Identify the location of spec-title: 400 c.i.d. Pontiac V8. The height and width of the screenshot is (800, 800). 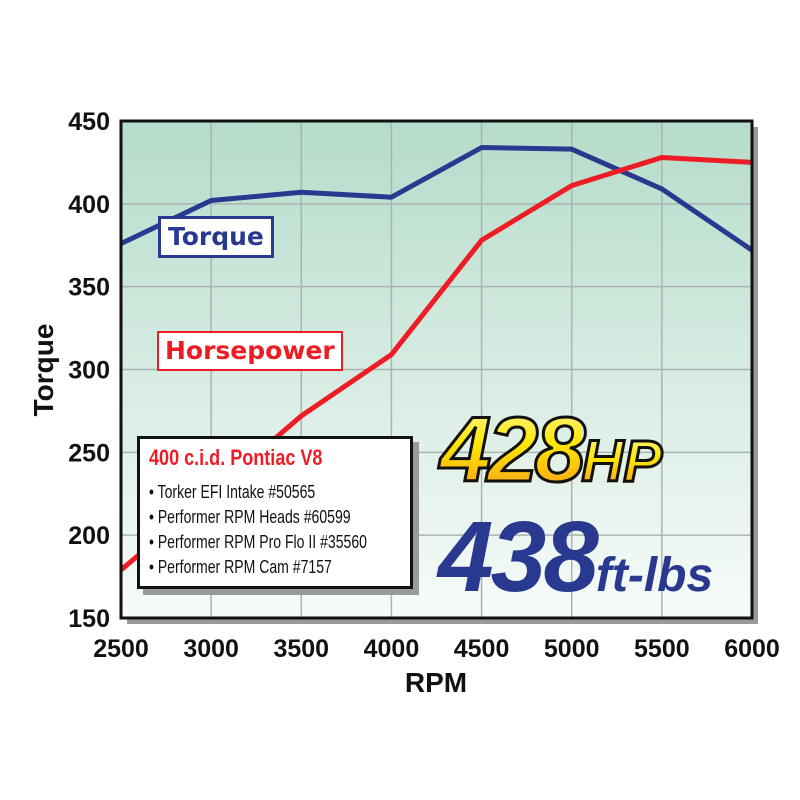
(236, 457).